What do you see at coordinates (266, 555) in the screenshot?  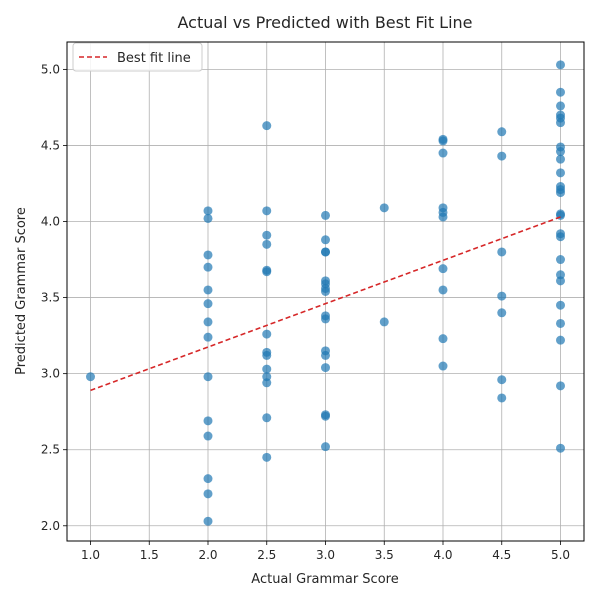 I see `x-tick-label: 2.5` at bounding box center [266, 555].